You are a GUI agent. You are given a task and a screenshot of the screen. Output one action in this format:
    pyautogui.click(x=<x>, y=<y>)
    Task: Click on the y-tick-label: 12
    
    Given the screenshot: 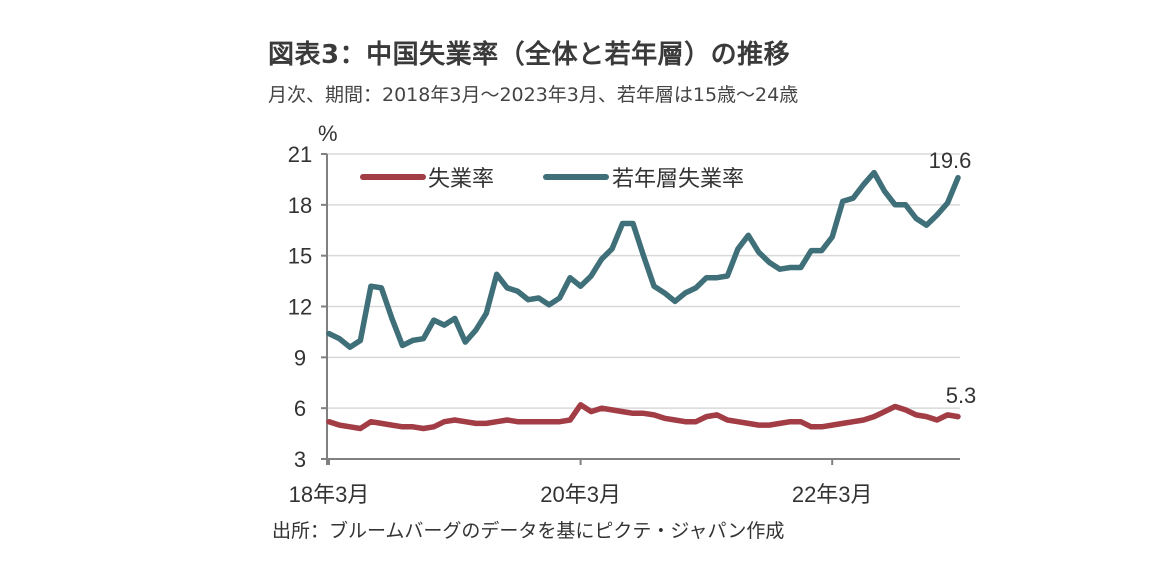 What is the action you would take?
    pyautogui.click(x=300, y=307)
    